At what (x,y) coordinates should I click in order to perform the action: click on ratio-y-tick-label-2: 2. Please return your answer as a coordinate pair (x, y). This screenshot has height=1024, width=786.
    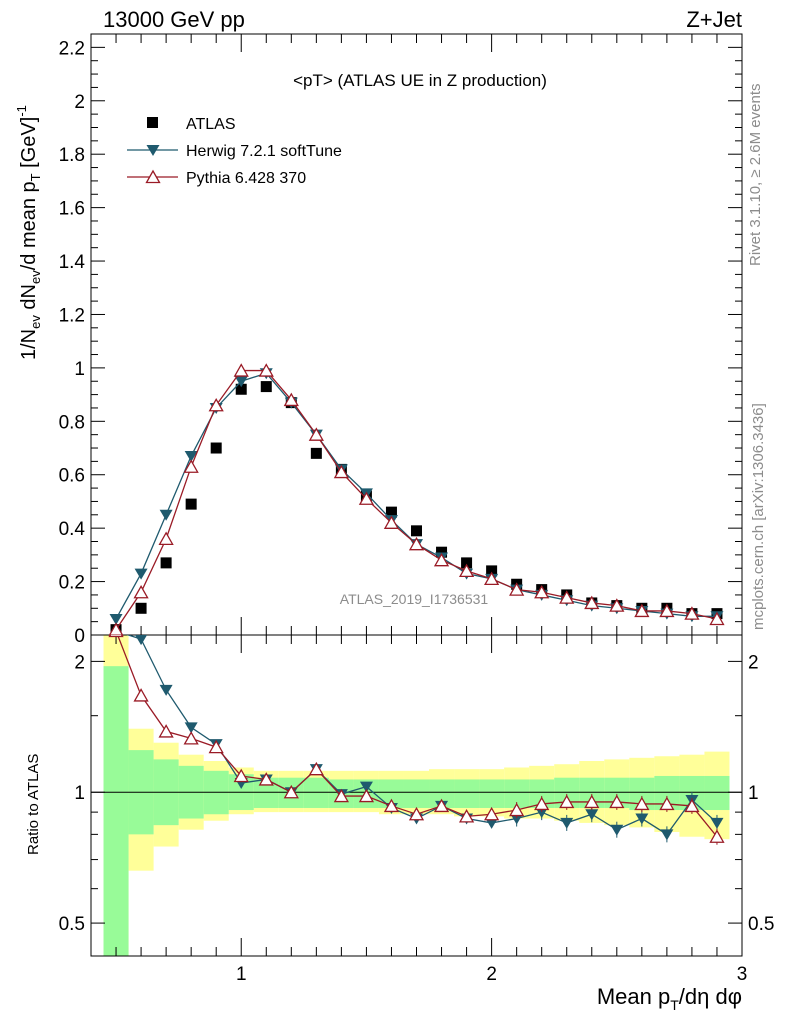
    Looking at the image, I should click on (79, 662).